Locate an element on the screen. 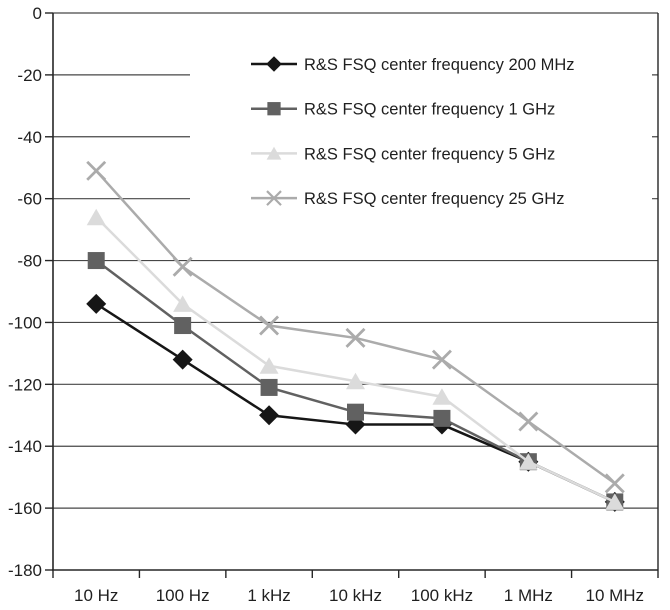 The width and height of the screenshot is (670, 610). y-tick-label: -160 is located at coordinates (25, 508).